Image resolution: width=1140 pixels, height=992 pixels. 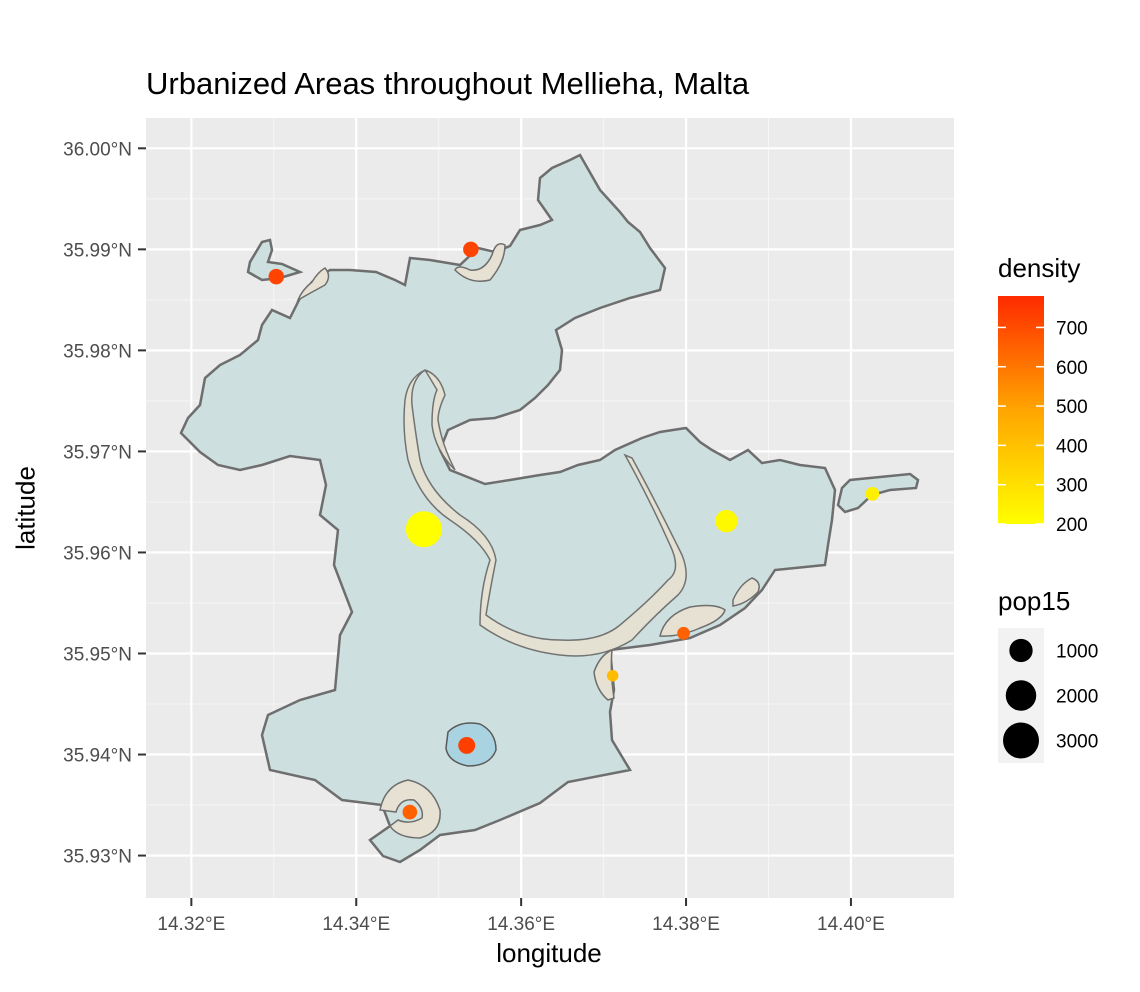 I want to click on x-axis-title: longitude, so click(x=549, y=953).